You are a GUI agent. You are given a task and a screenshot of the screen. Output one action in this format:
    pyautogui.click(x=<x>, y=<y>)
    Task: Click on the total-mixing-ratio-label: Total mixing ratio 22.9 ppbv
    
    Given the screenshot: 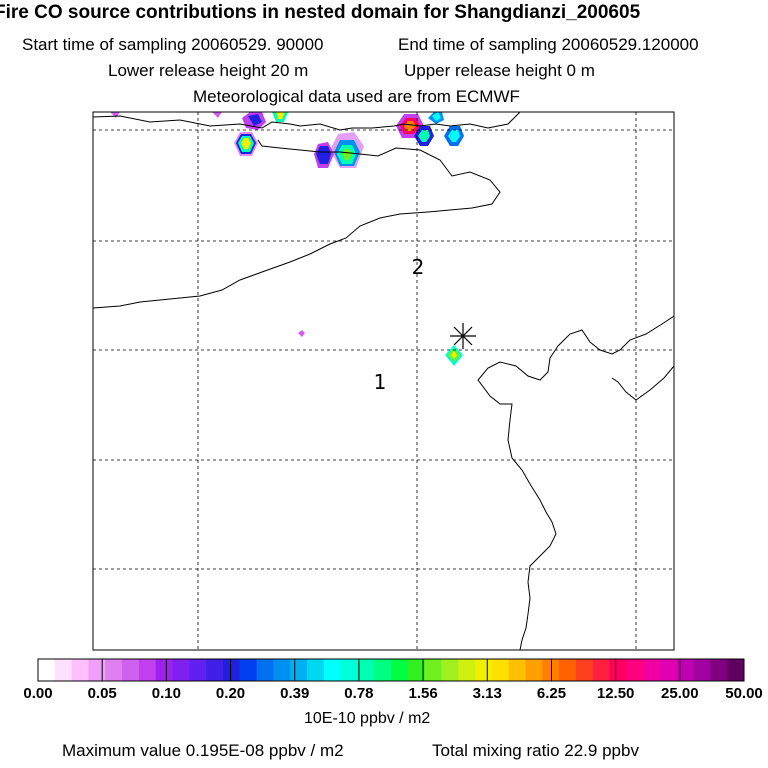 What is the action you would take?
    pyautogui.click(x=535, y=750)
    